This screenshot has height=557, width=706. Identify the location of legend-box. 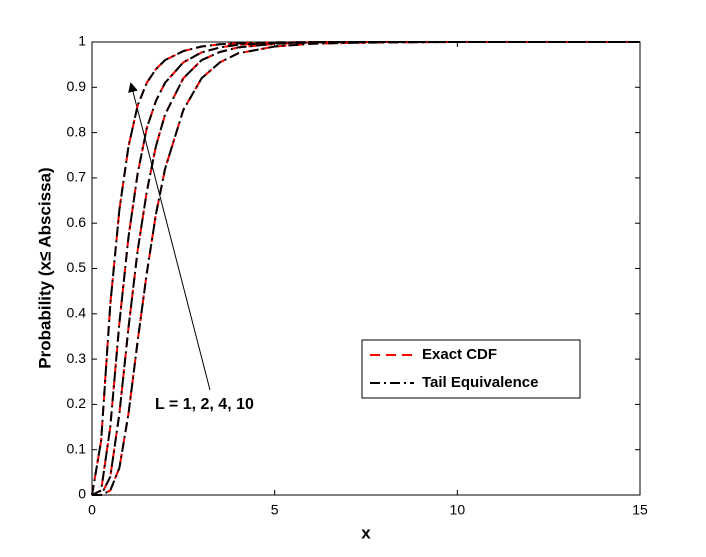
(471, 369).